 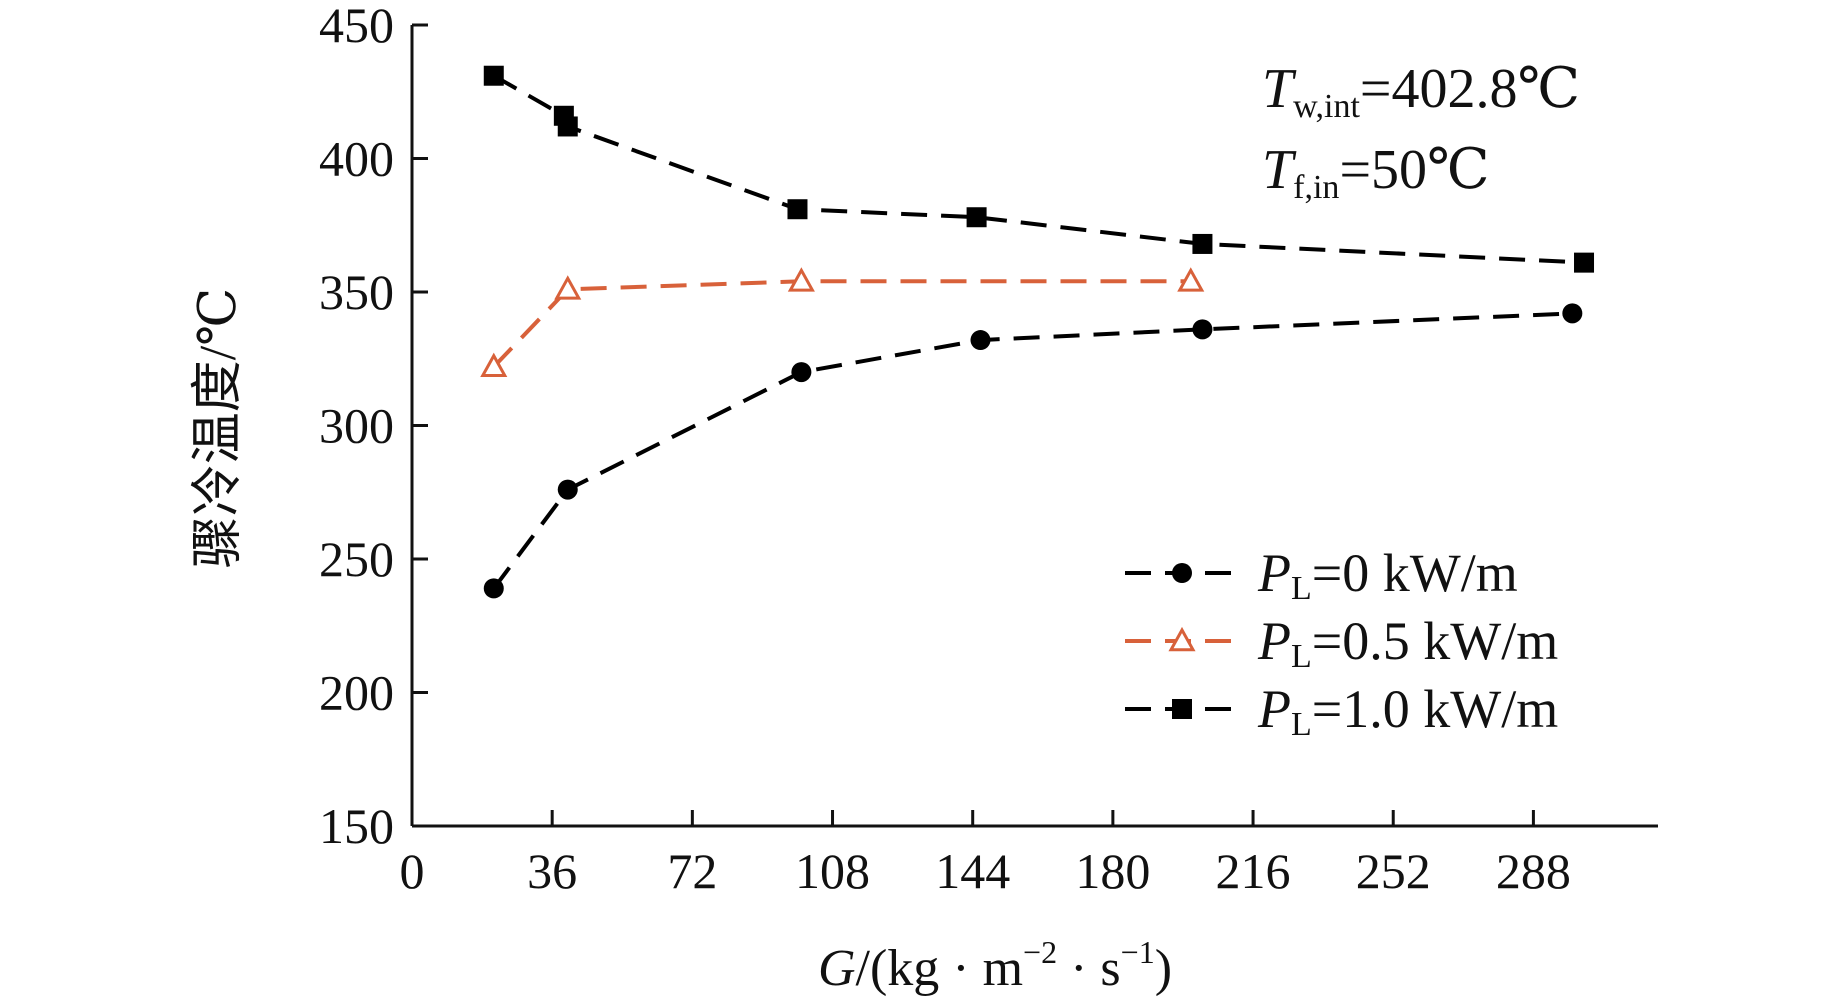 I want to click on x-tick-label: 108, so click(x=832, y=871).